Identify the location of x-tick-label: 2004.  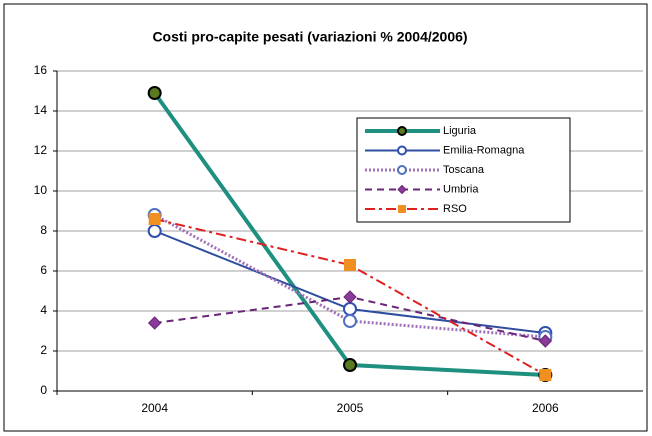
(154, 408).